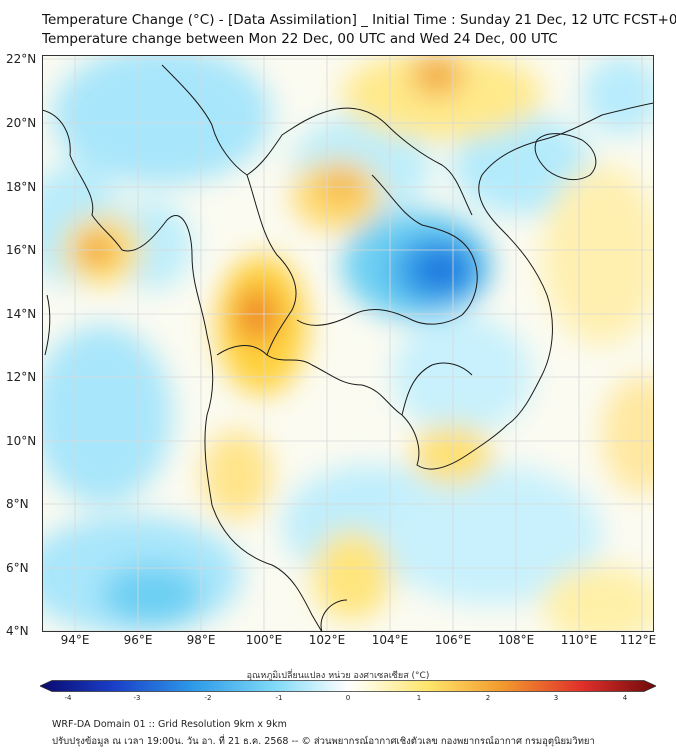  I want to click on x-tick-104E: 104°E, so click(390, 640).